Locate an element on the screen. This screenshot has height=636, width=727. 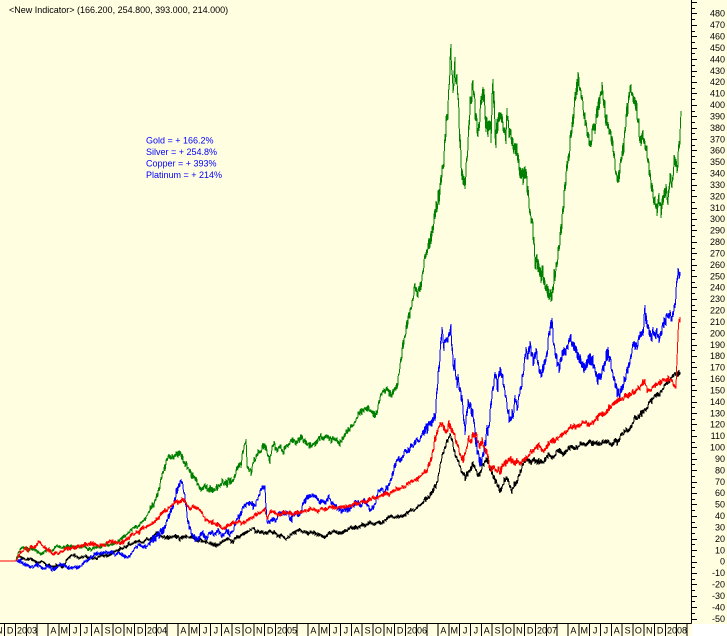
svg-text: 2005 is located at coordinates (287, 631).